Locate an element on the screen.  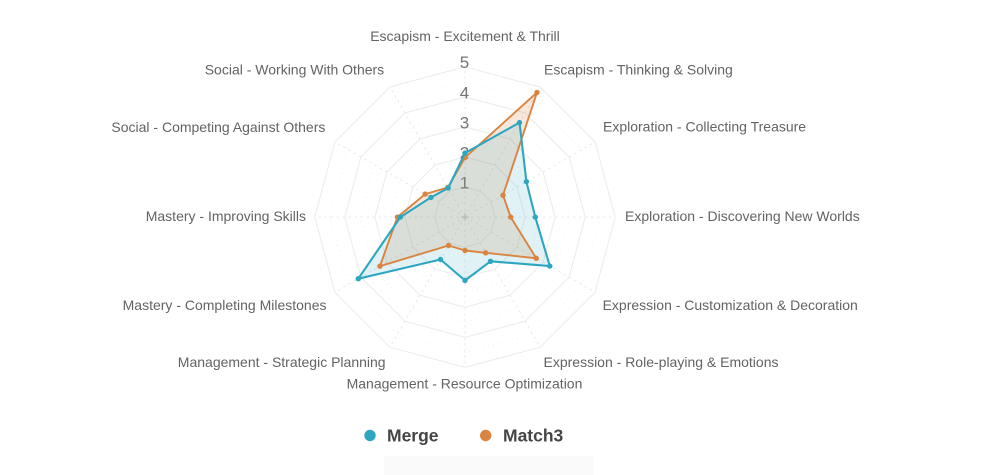
svg-text: 5 is located at coordinates (464, 62).